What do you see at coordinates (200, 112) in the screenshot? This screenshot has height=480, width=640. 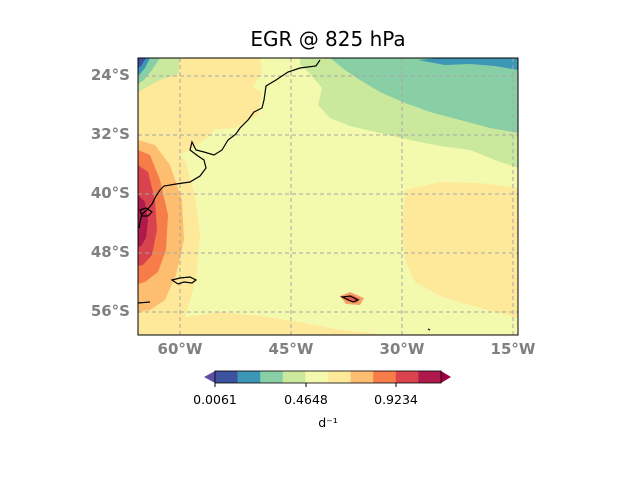 I see `contour-pale-nw` at bounding box center [200, 112].